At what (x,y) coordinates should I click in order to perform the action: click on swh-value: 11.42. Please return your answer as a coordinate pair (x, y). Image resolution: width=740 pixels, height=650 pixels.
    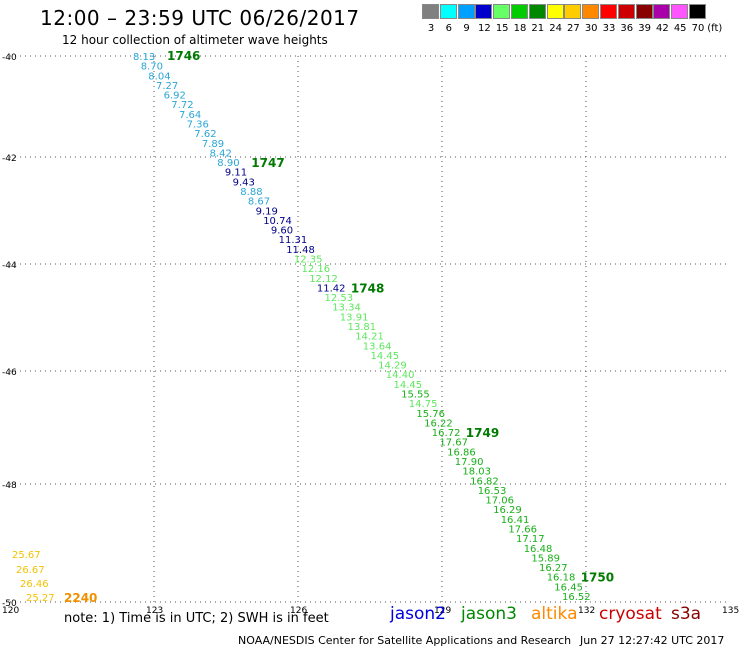
    Looking at the image, I should click on (331, 288).